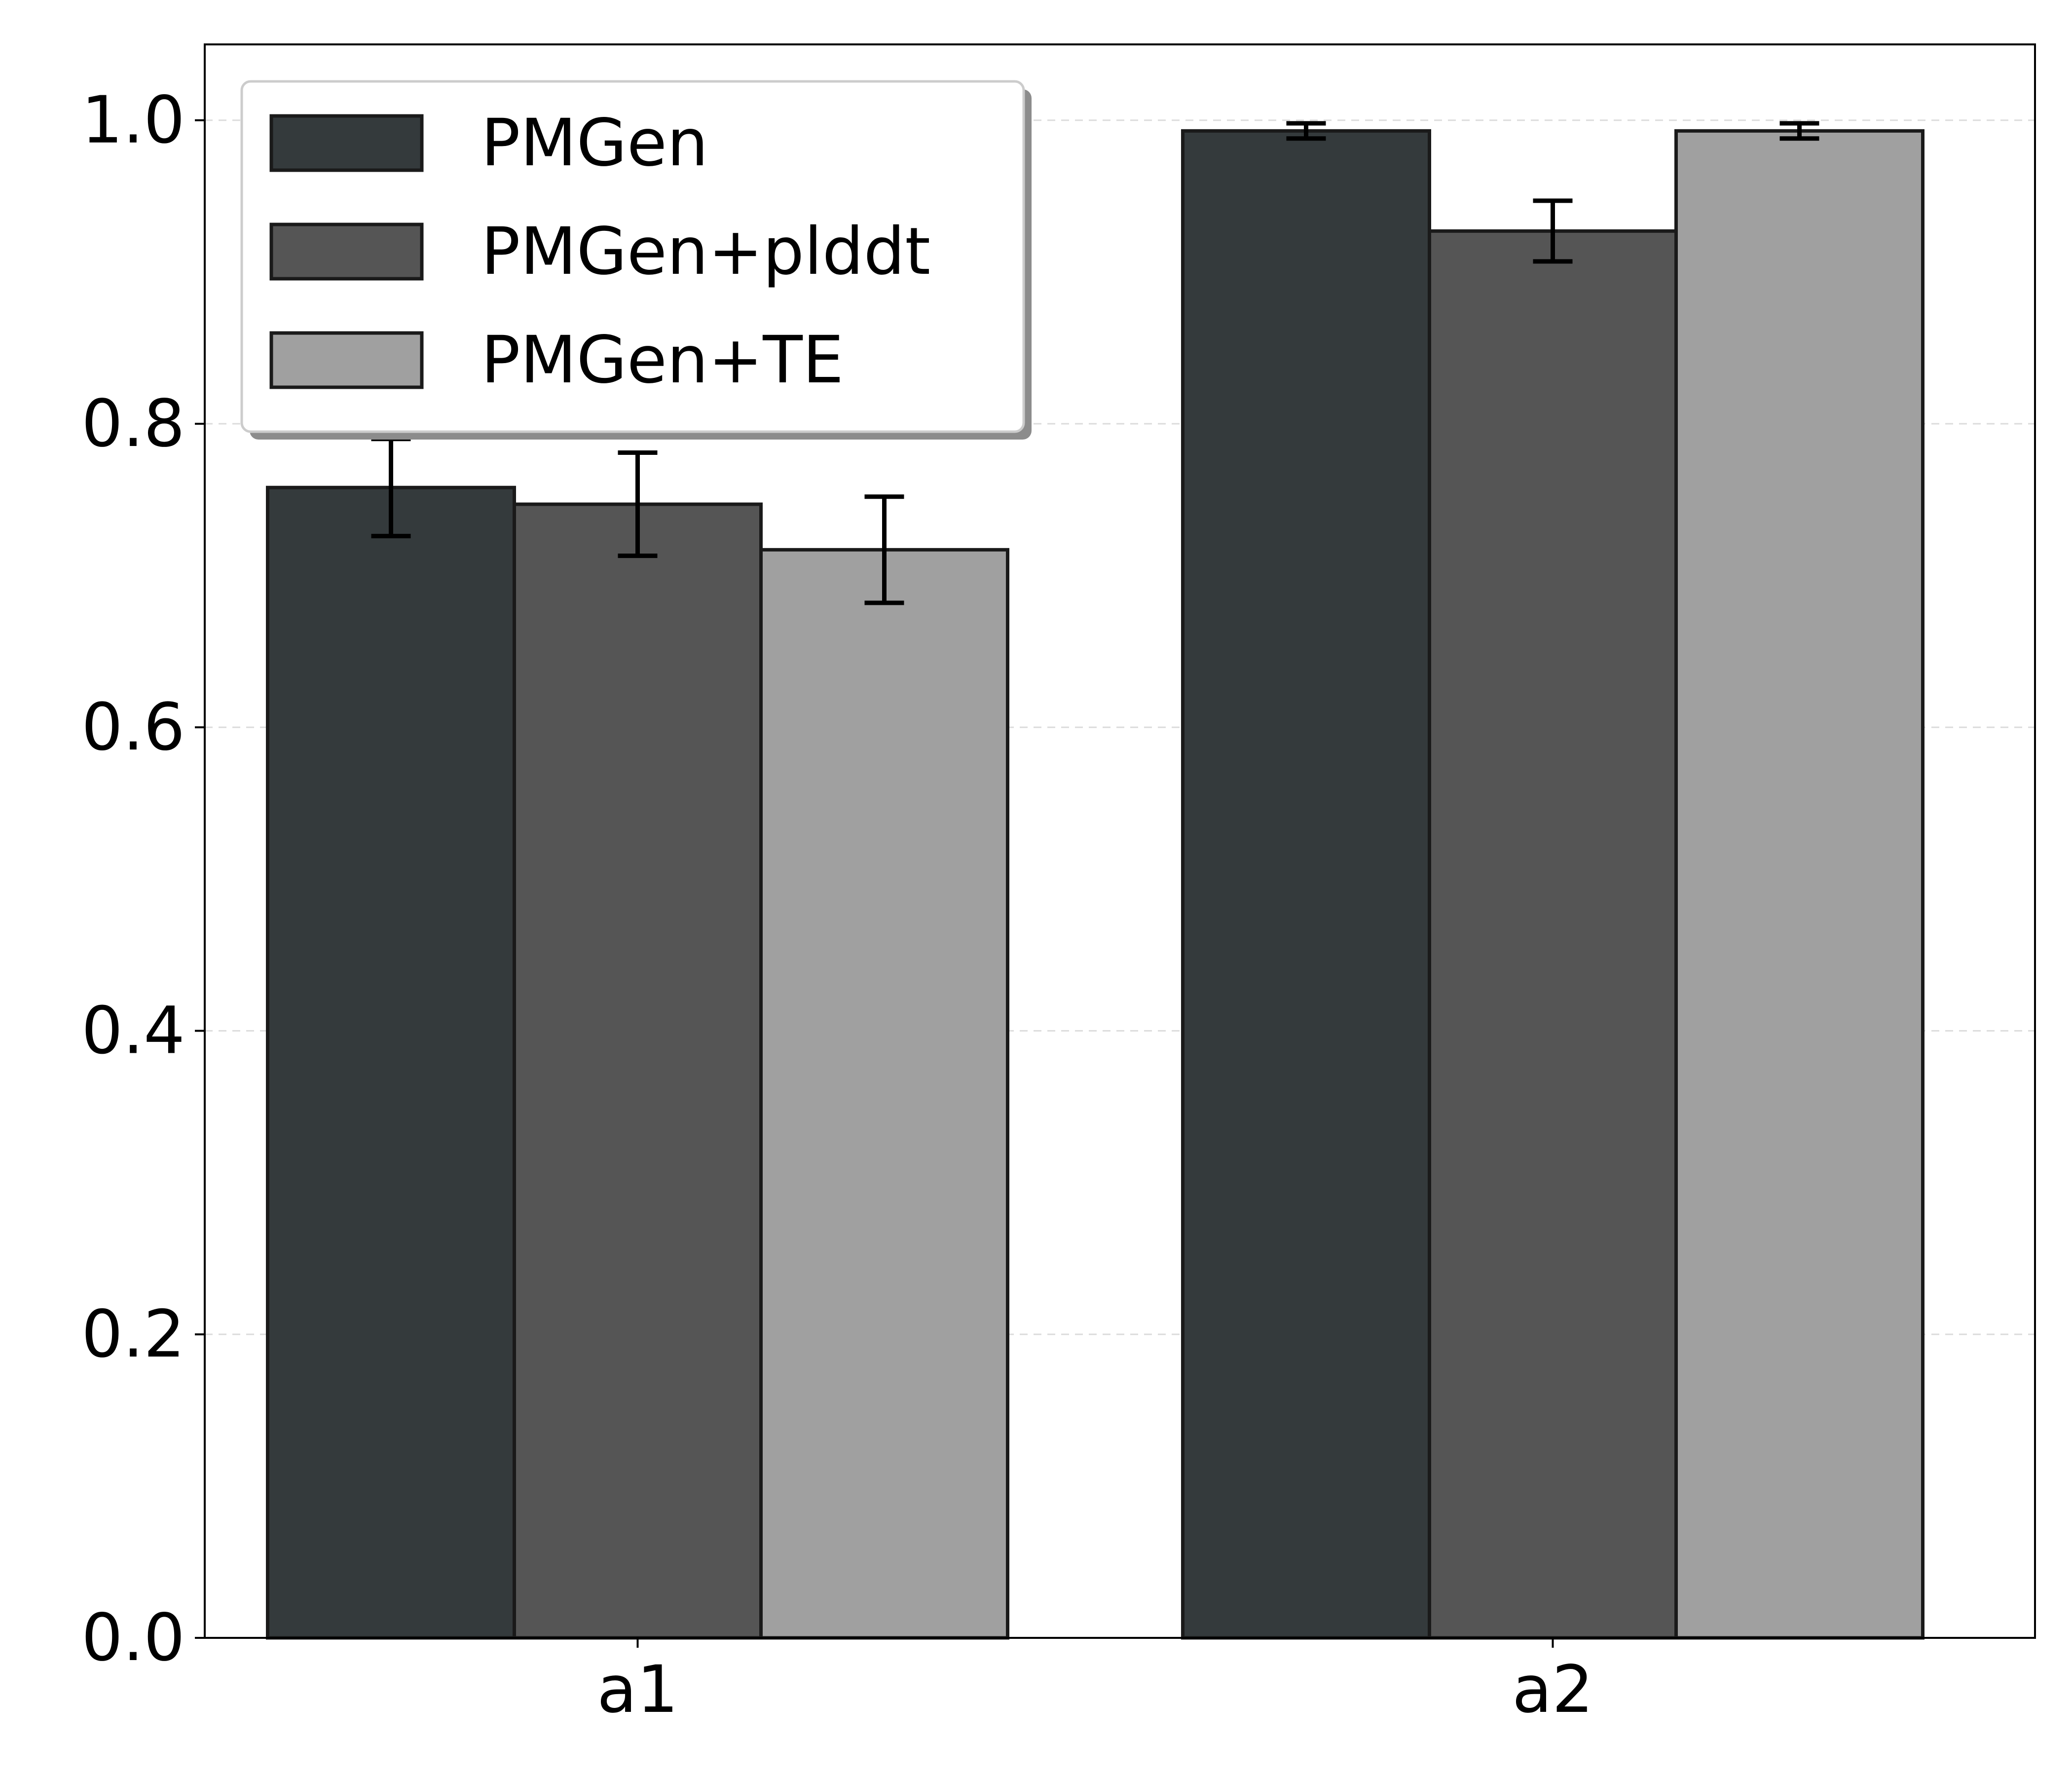 The width and height of the screenshot is (2072, 1776). I want to click on x-tick-label: a1, so click(637, 1690).